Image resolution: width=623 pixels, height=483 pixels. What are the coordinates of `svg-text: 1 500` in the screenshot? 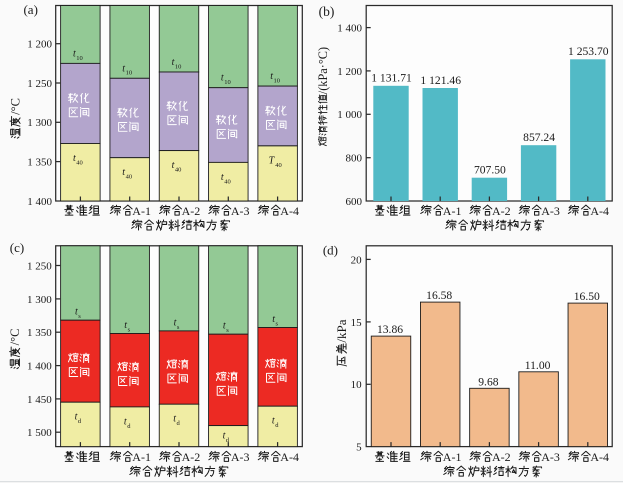 It's located at (39, 433).